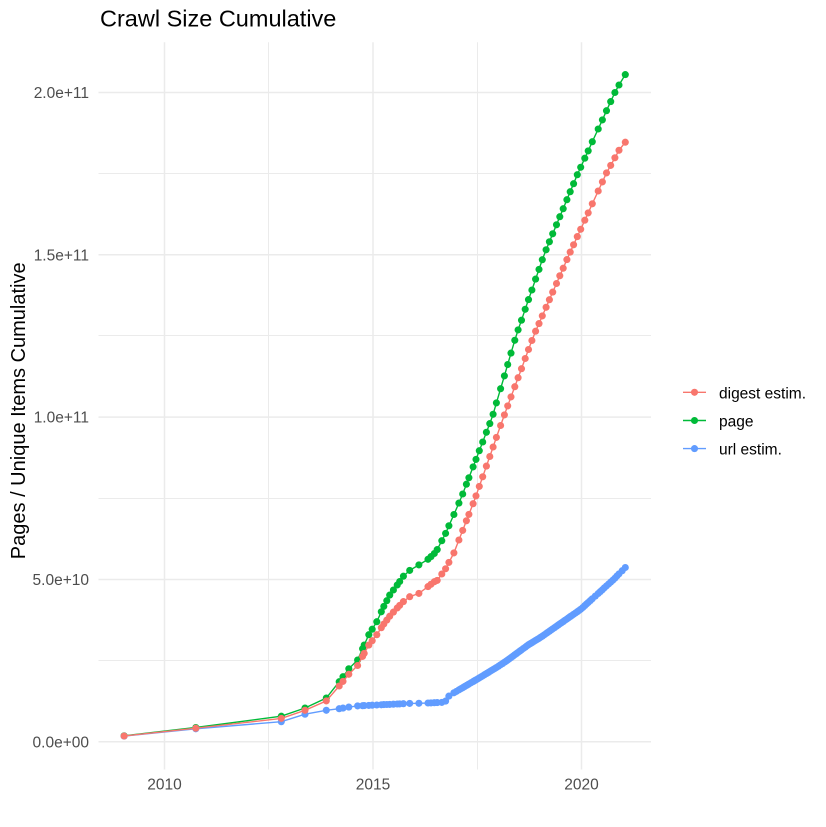  What do you see at coordinates (762, 393) in the screenshot?
I see `svg-text: digest estim.` at bounding box center [762, 393].